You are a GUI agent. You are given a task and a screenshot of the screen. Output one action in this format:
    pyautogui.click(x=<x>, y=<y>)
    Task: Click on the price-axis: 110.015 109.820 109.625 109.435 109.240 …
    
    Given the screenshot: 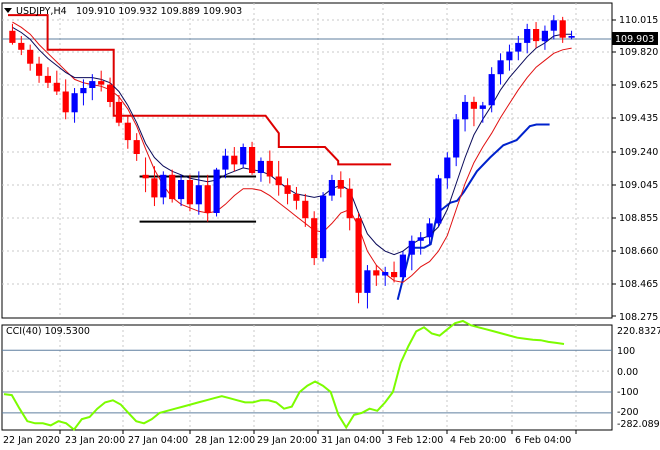 What is the action you would take?
    pyautogui.click(x=638, y=169)
    